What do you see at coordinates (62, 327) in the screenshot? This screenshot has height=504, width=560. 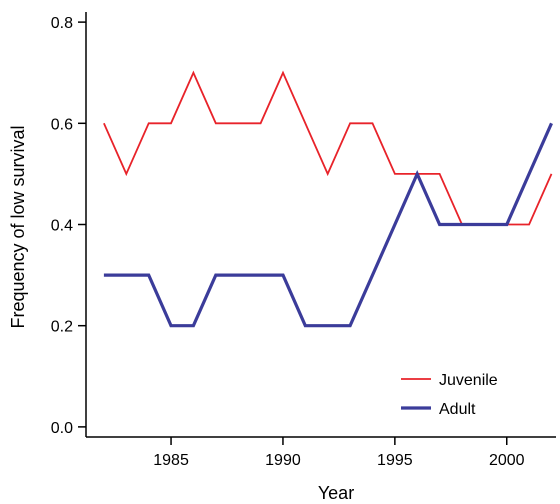 I see `y-tick-label: 0.2` at bounding box center [62, 327].